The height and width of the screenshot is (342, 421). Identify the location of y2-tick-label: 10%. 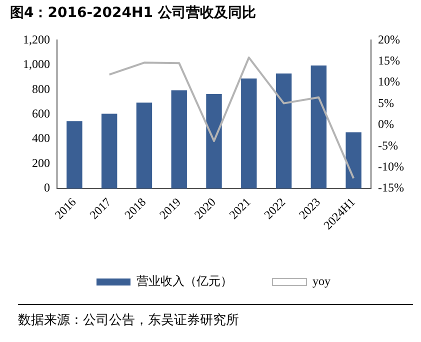
(389, 81).